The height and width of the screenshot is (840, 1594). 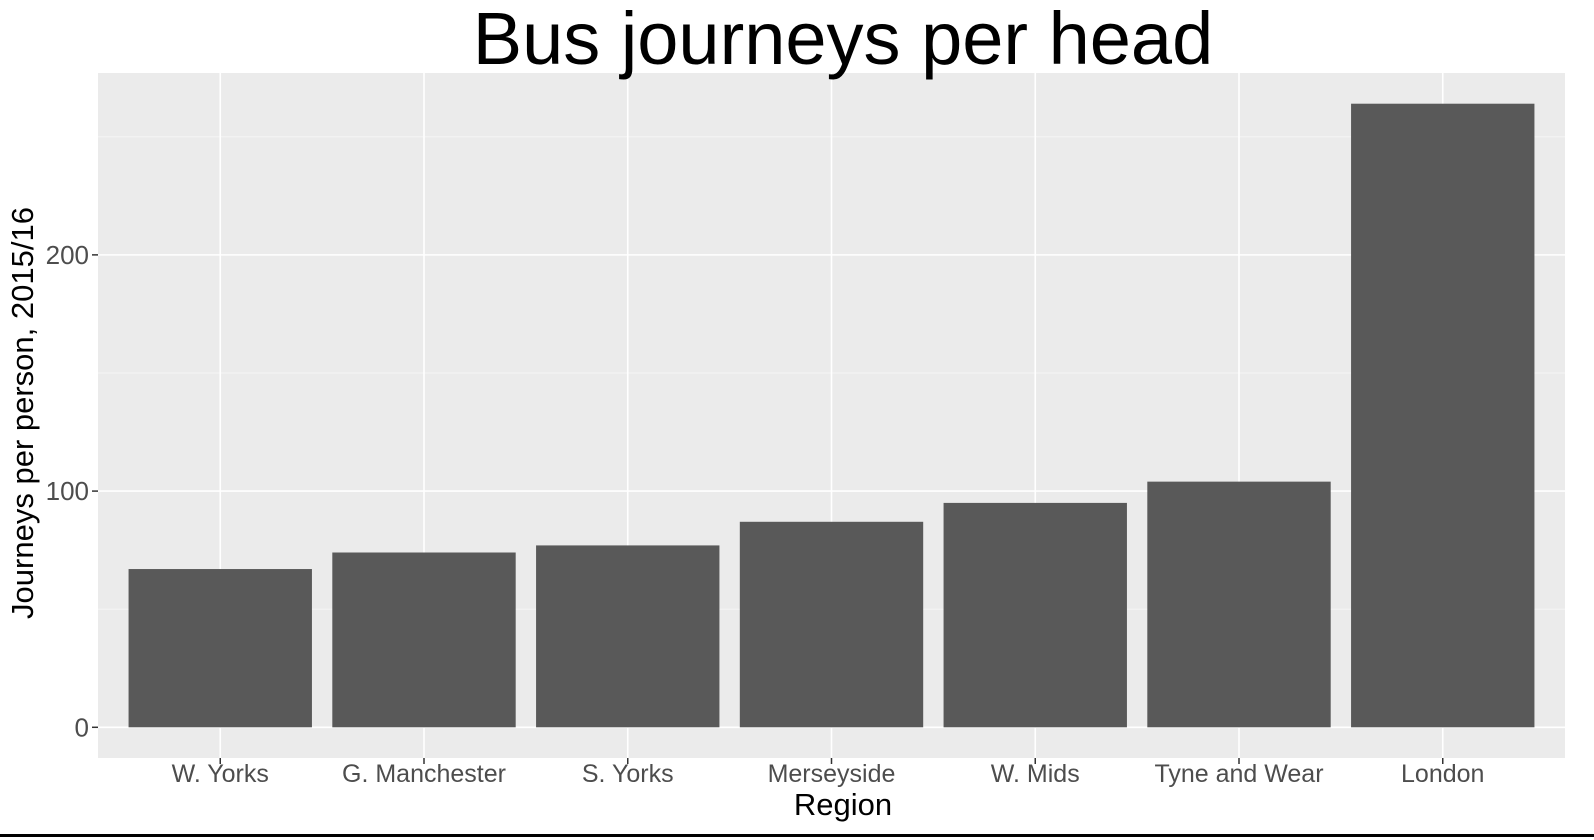 What do you see at coordinates (424, 774) in the screenshot?
I see `x-tick-label: G. Manchester` at bounding box center [424, 774].